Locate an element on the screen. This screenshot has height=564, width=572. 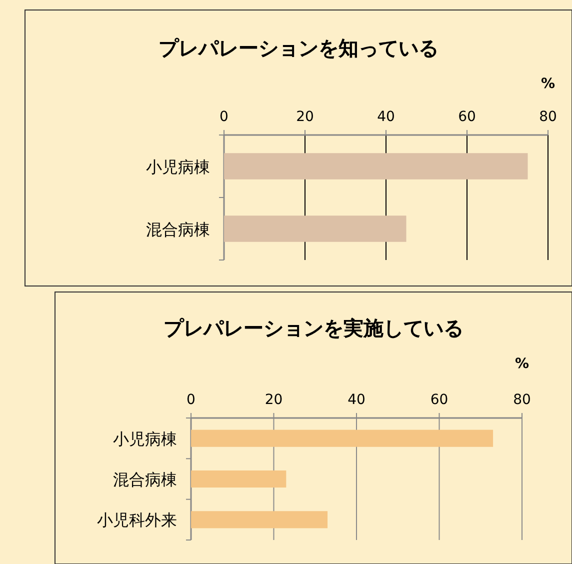
chart-title: プレパレーションを知っている is located at coordinates (298, 48).